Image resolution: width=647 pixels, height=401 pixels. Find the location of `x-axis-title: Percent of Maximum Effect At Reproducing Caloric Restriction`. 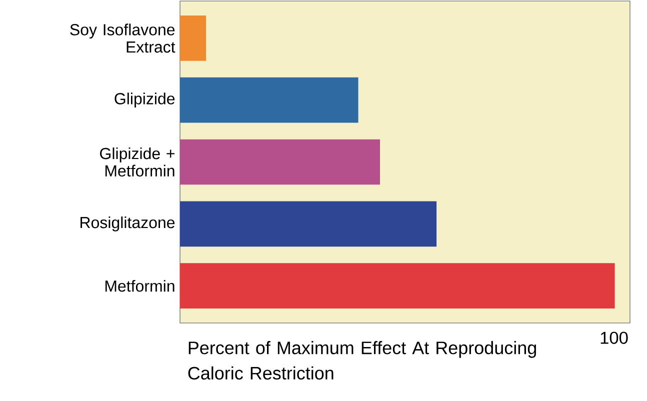

x-axis-title: Percent of Maximum Effect At Reproducing Caloric Restriction is located at coordinates (362, 360).